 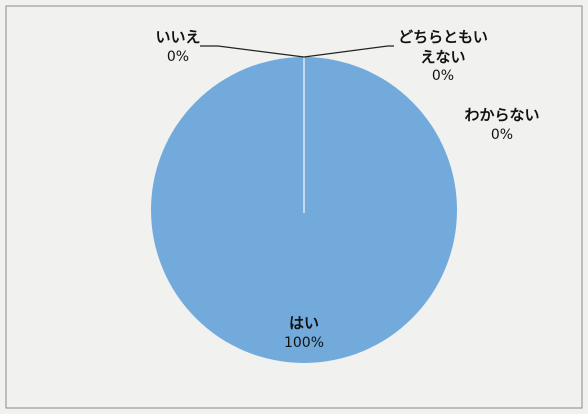 I want to click on label-name: いいえ, so click(x=178, y=37).